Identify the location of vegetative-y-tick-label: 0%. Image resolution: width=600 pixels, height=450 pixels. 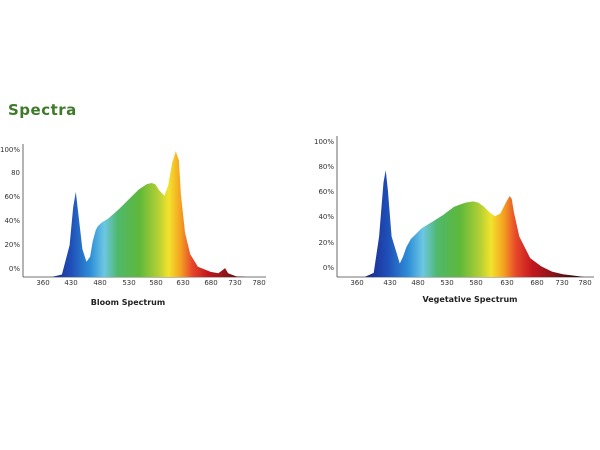
(328, 268).